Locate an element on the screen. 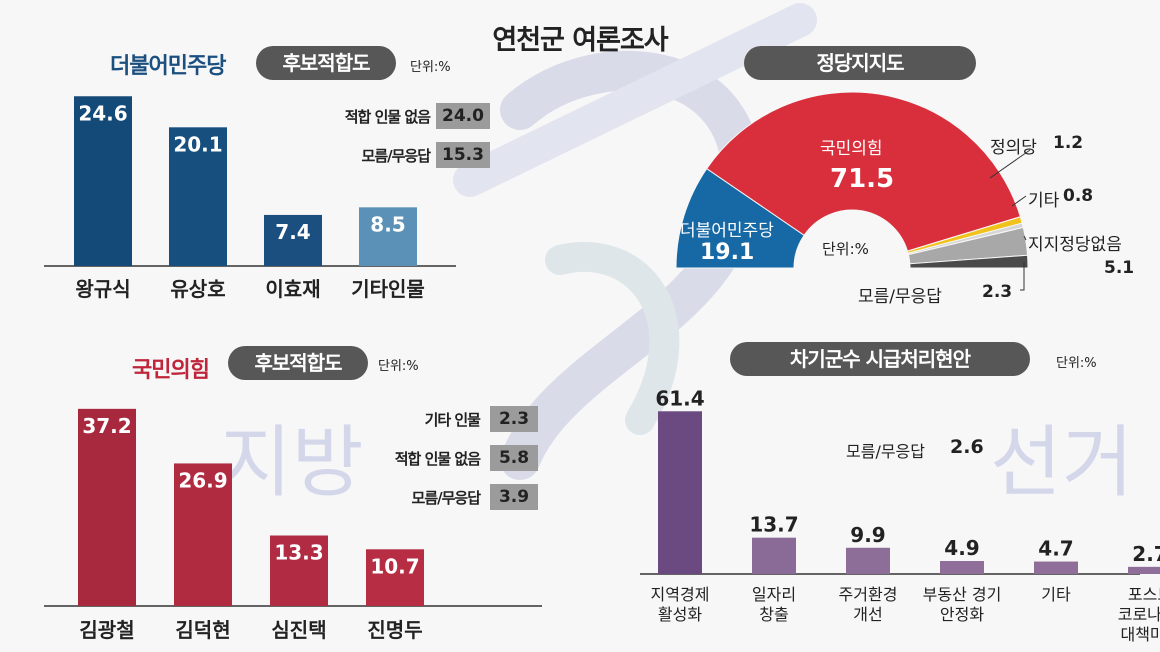 Image resolution: width=1160 pixels, height=652 pixels. category-label: 부동산 경기 is located at coordinates (962, 594).